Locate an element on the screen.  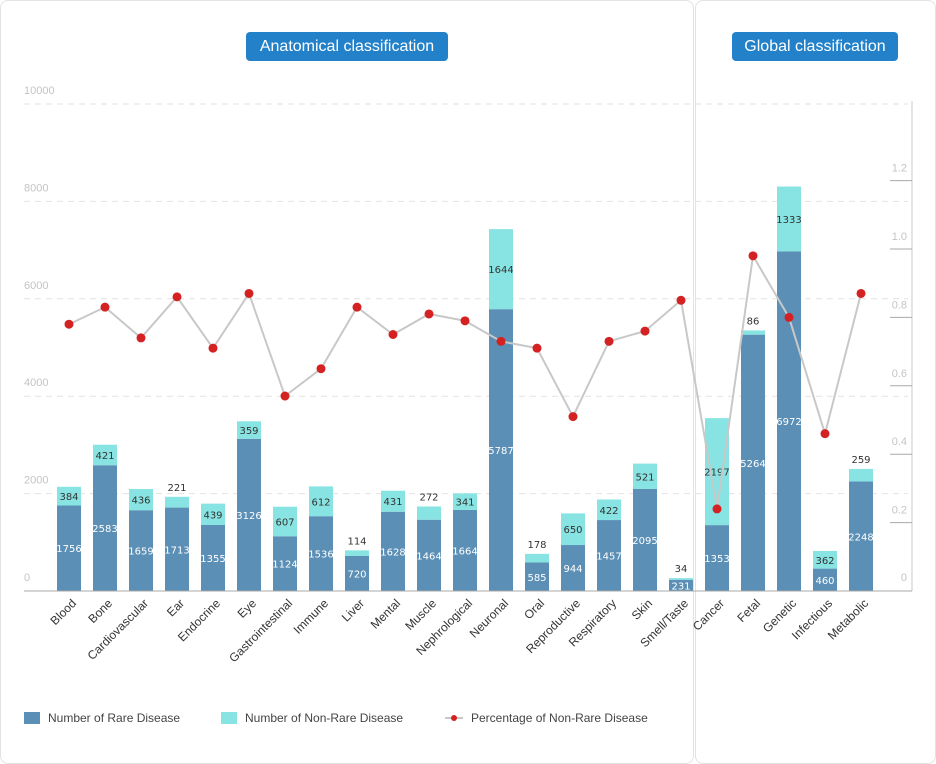
bar-non-rare-label: 221 is located at coordinates (176, 488).